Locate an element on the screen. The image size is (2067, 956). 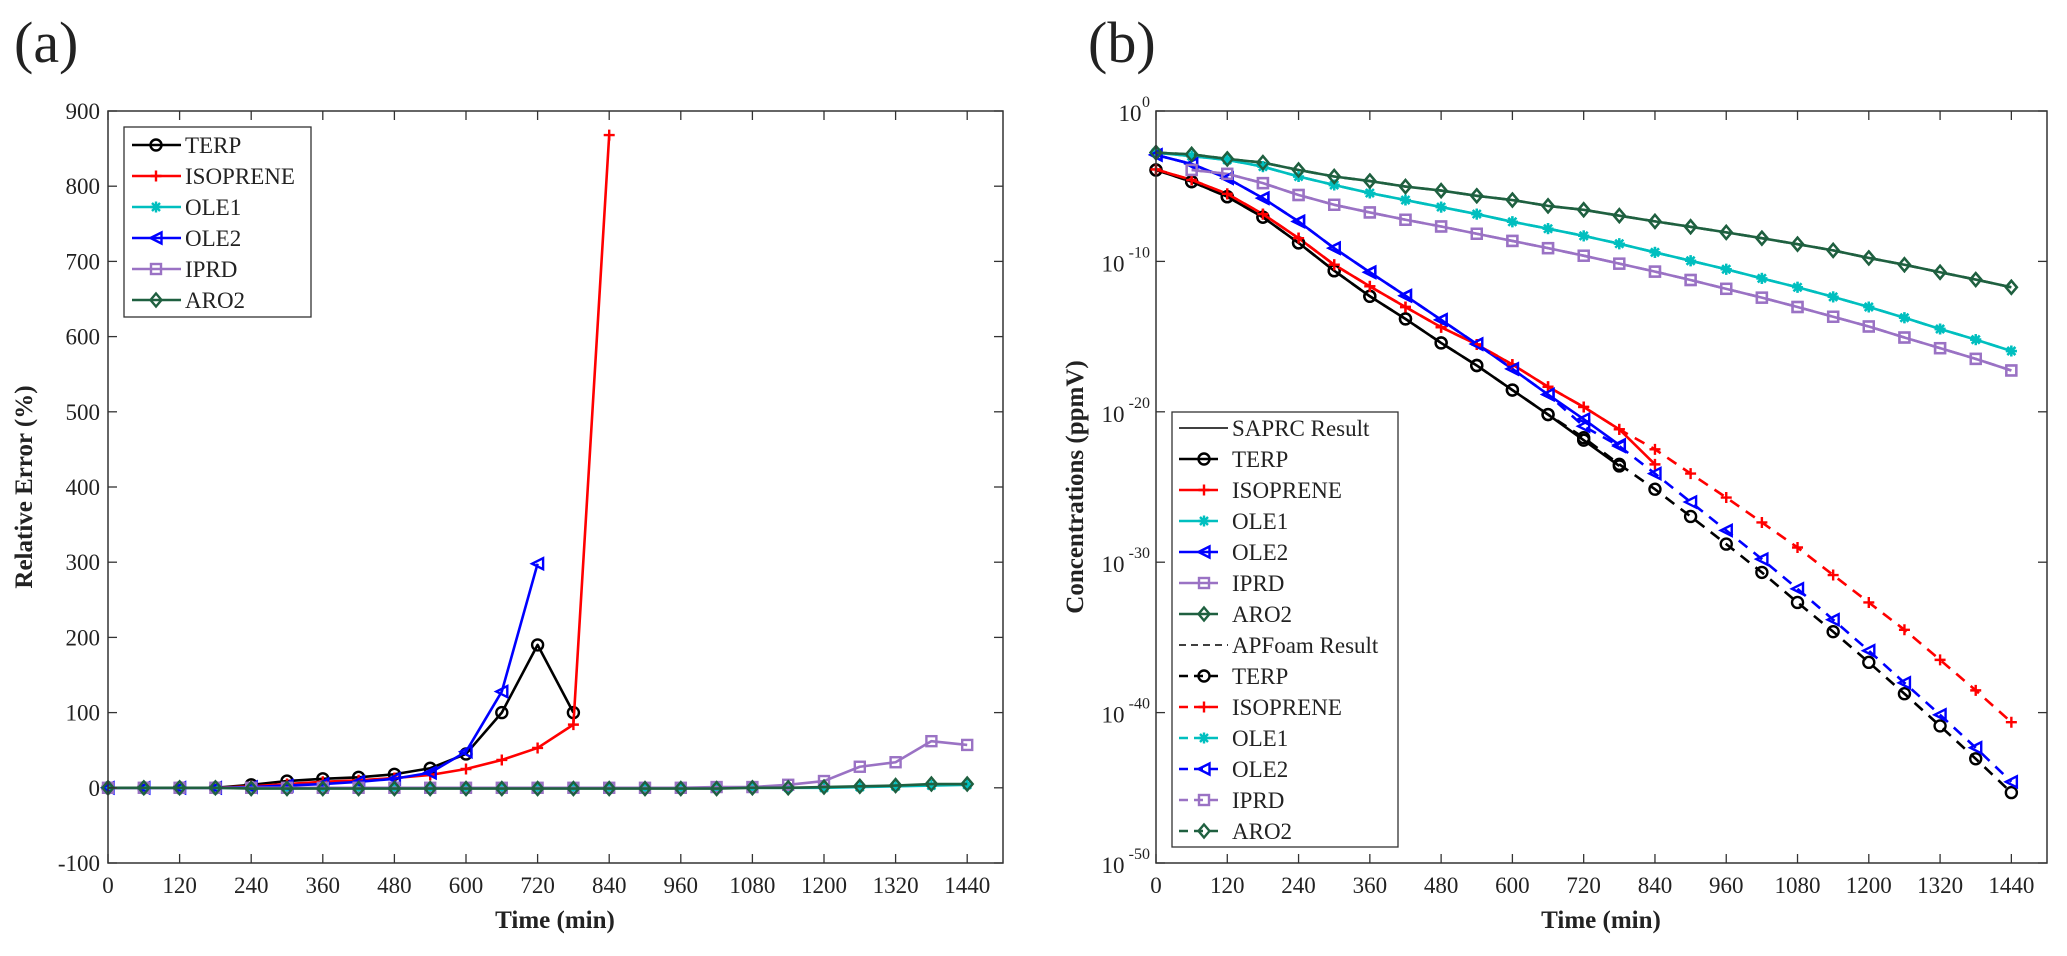
panel-a-point-iprd is located at coordinates (859, 766).